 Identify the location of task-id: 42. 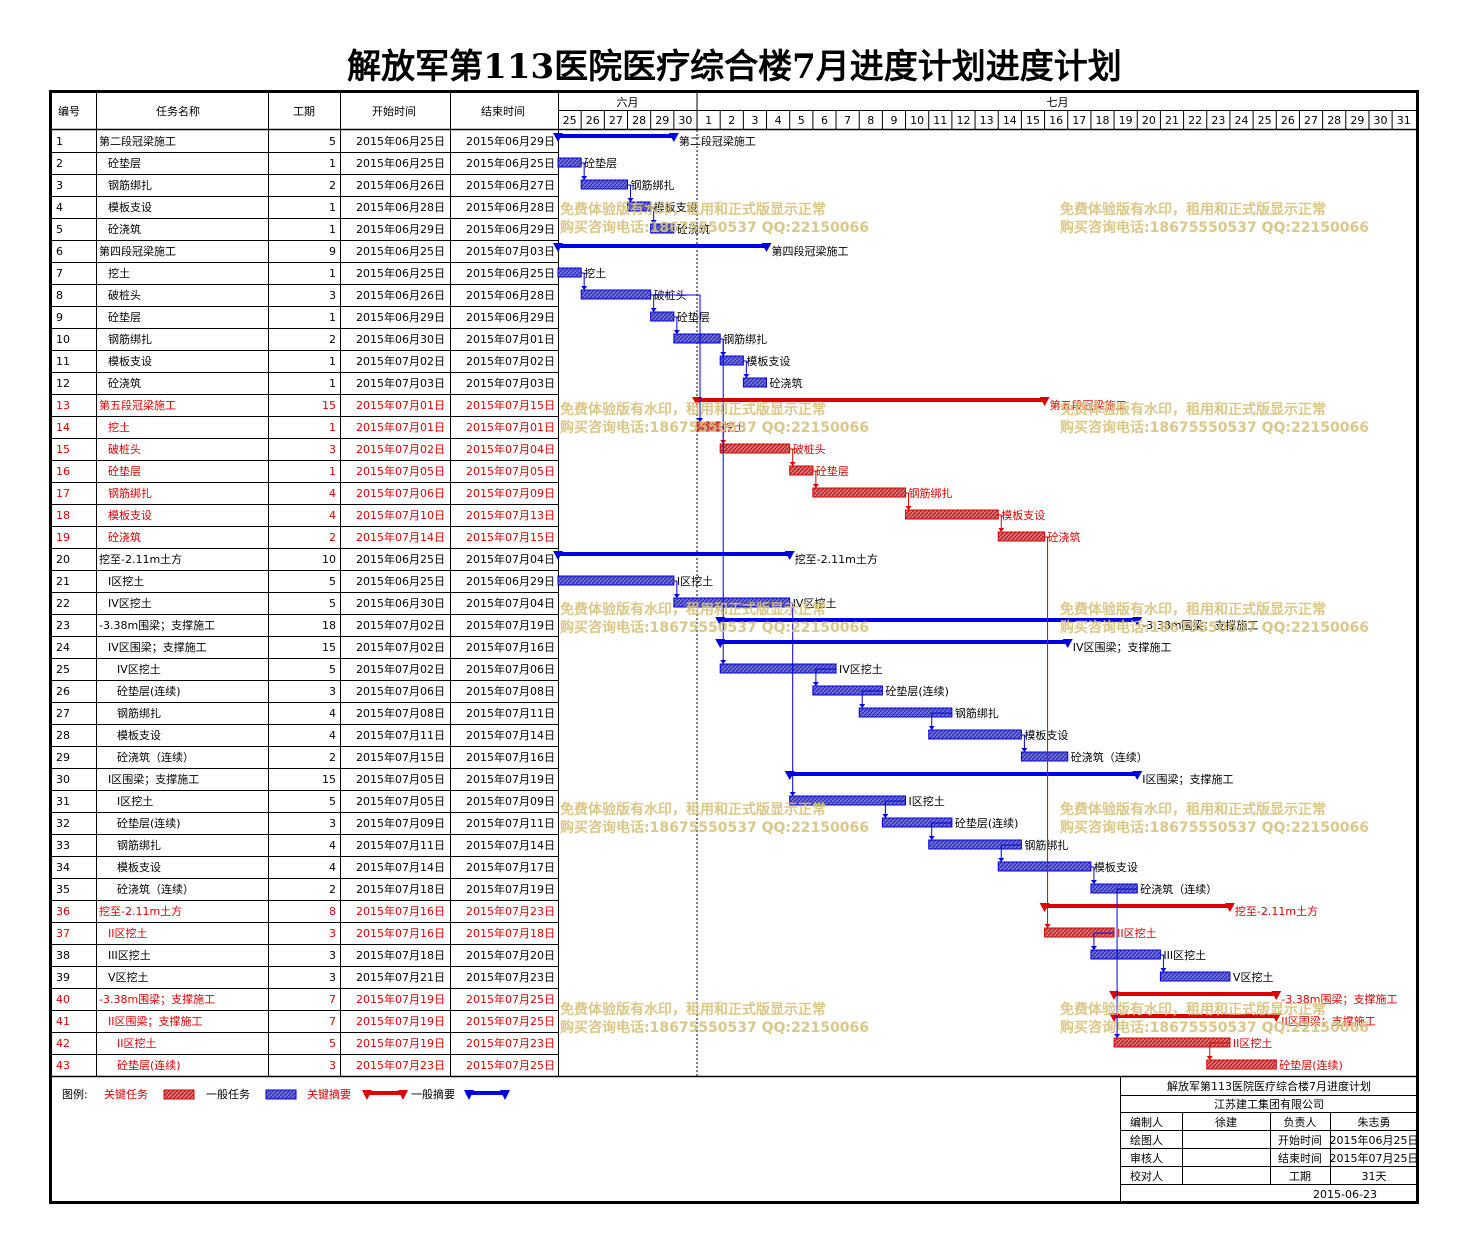
(63, 1043).